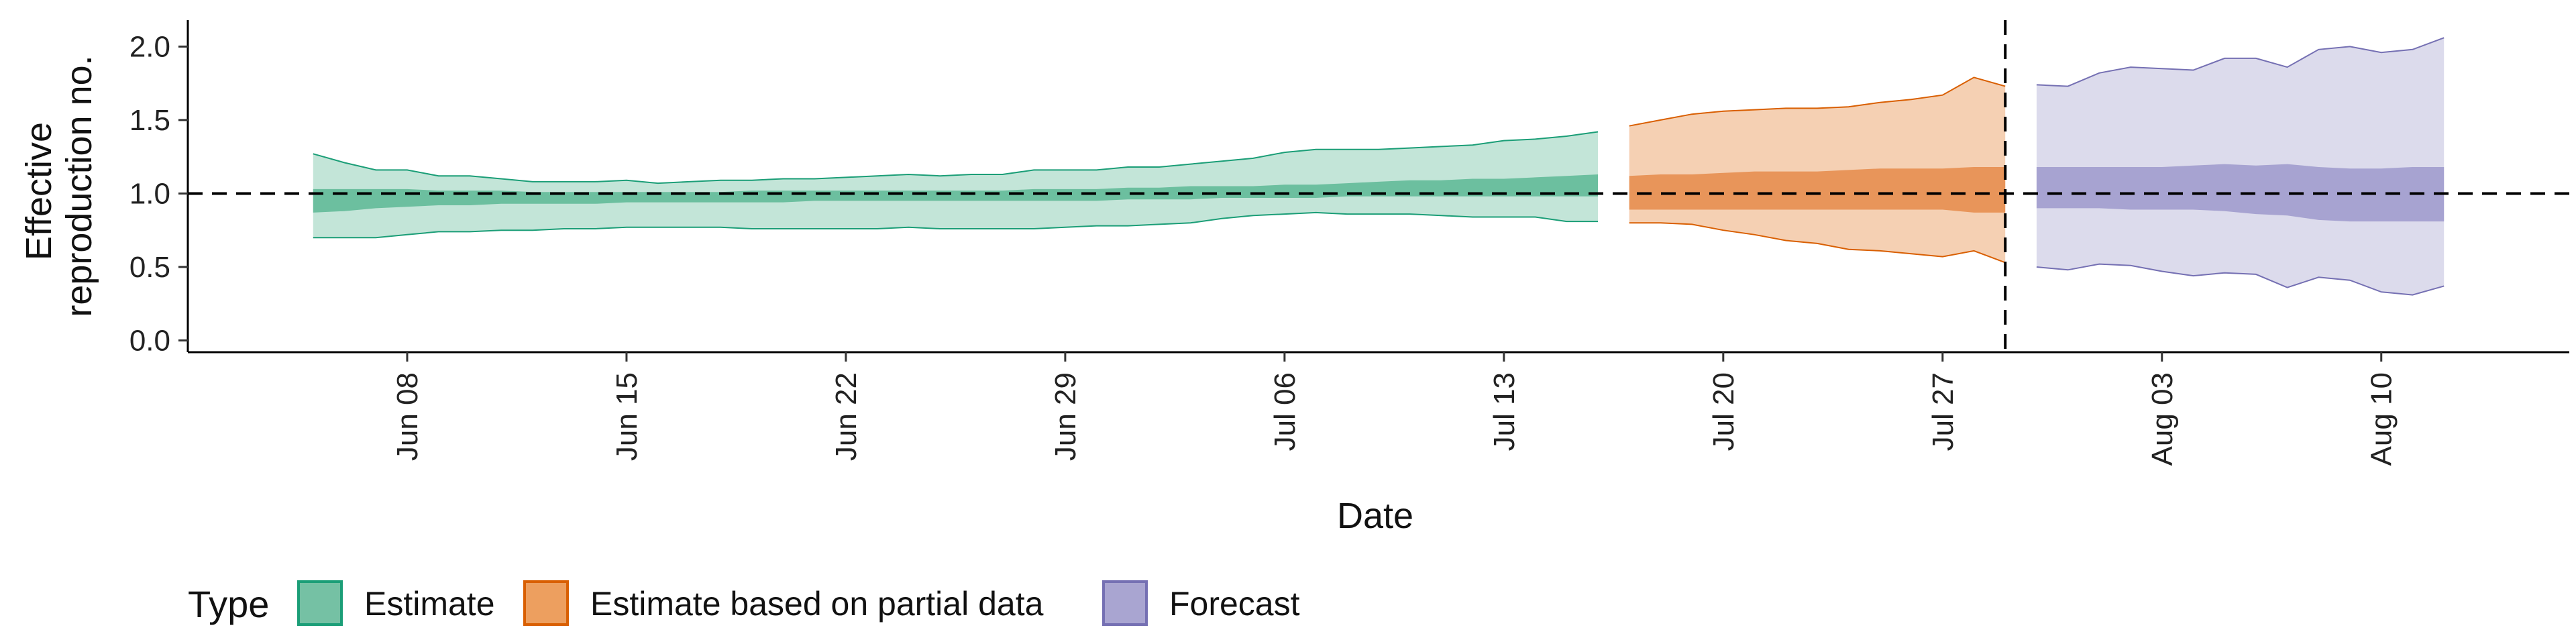 Image resolution: width=2576 pixels, height=644 pixels. Describe the element at coordinates (149, 120) in the screenshot. I see `y-tick-label-3: 1.5` at that location.